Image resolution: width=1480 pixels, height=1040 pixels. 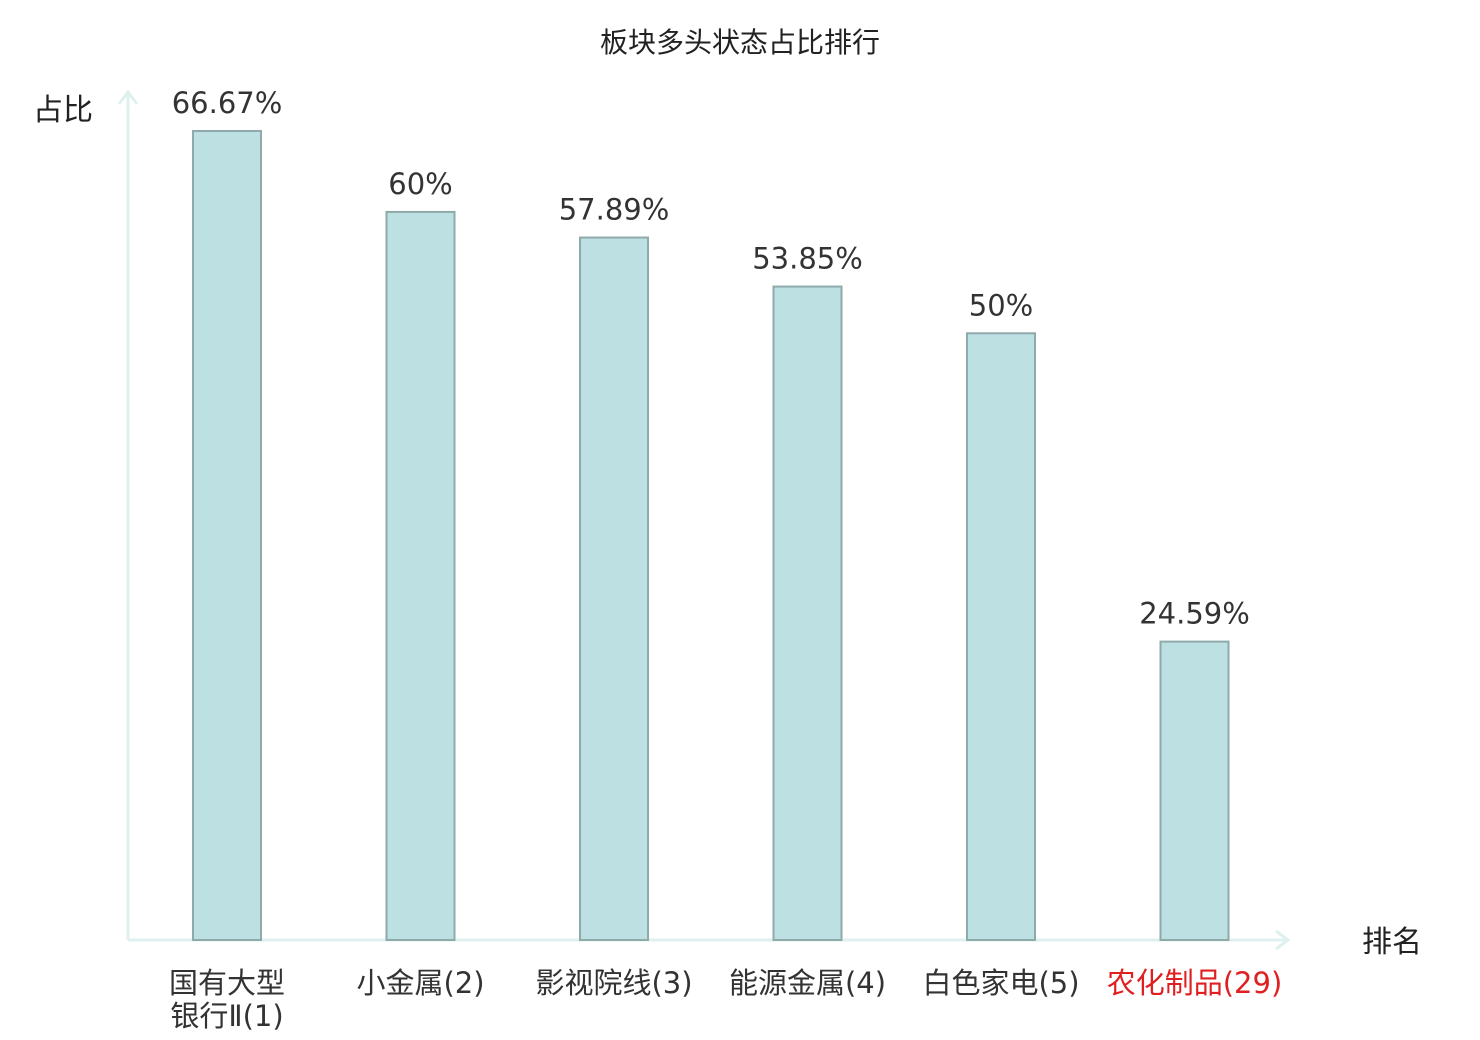 What do you see at coordinates (226, 1016) in the screenshot?
I see `x-tick-label: 银行Ⅱ(1)` at bounding box center [226, 1016].